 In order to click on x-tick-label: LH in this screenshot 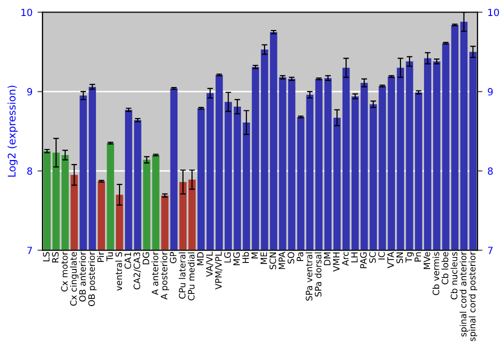, I will do `click(354, 257)`.